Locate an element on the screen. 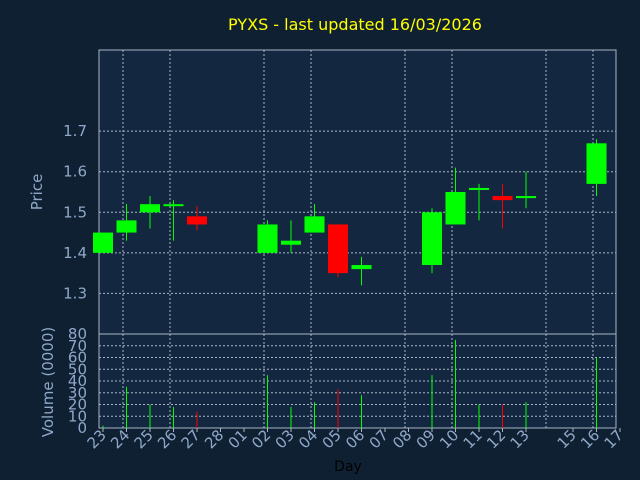  volume-y-axis-label: Volume (0000) is located at coordinates (48, 382).